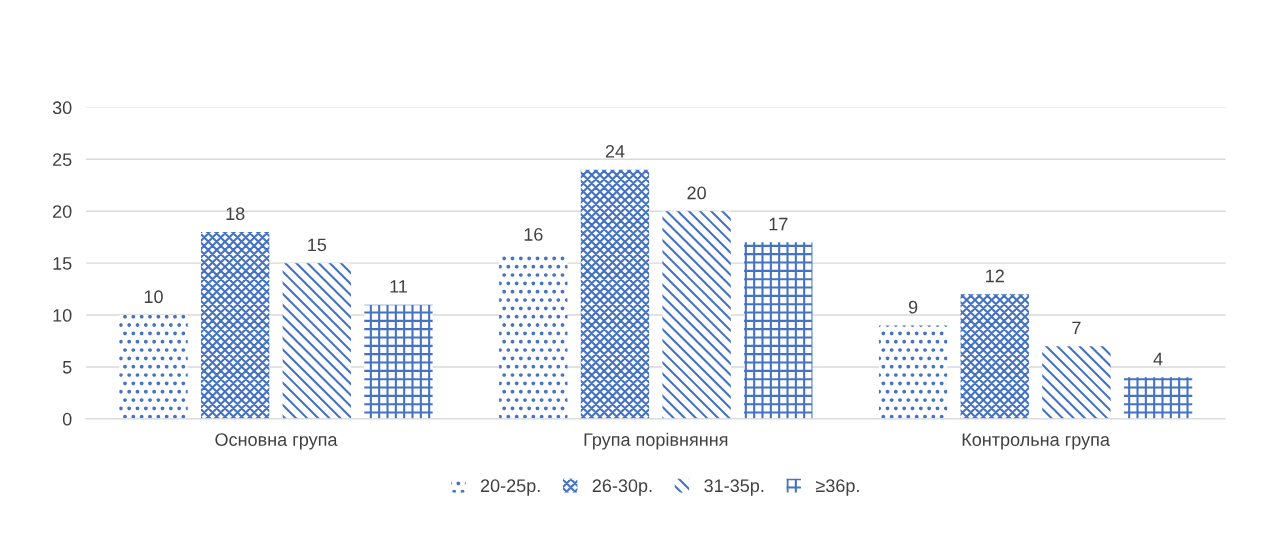  Describe the element at coordinates (62, 160) in the screenshot. I see `y-tick-label: 25` at that location.